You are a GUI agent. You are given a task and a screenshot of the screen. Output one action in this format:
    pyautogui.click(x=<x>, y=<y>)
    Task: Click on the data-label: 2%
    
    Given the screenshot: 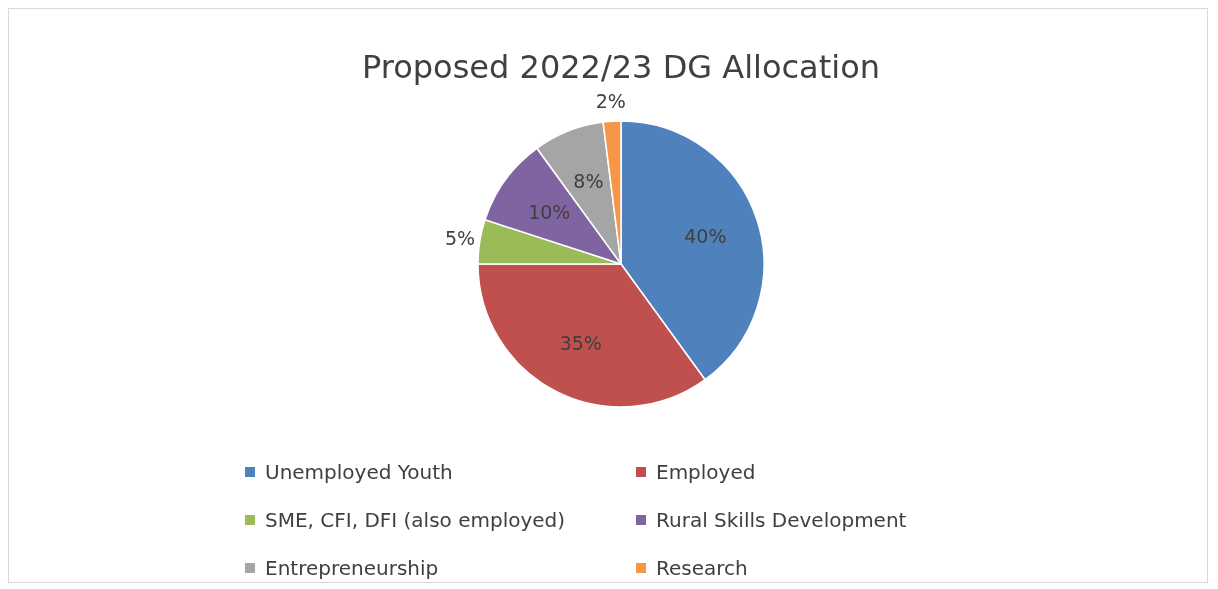 What is the action you would take?
    pyautogui.click(x=610, y=100)
    